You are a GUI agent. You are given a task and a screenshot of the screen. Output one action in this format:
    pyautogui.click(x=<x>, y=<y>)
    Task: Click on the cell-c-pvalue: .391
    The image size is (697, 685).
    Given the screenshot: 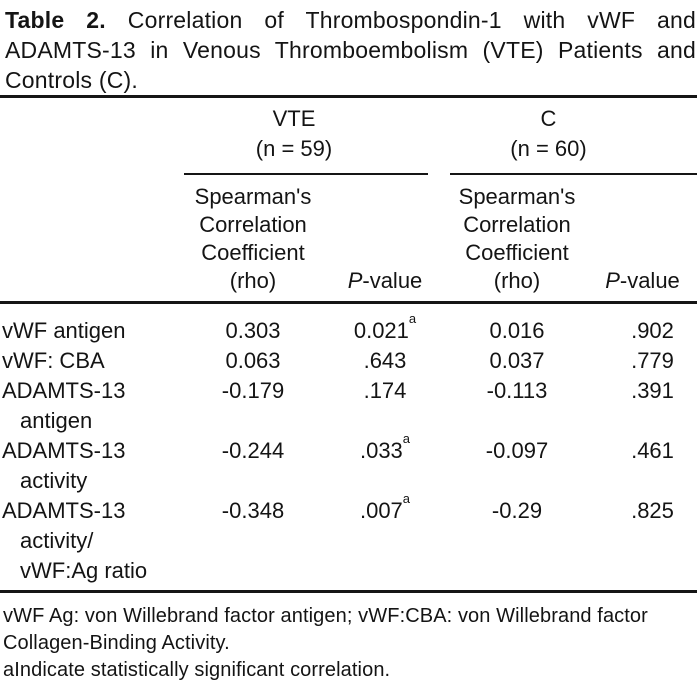 What is the action you would take?
    pyautogui.click(x=642, y=406)
    